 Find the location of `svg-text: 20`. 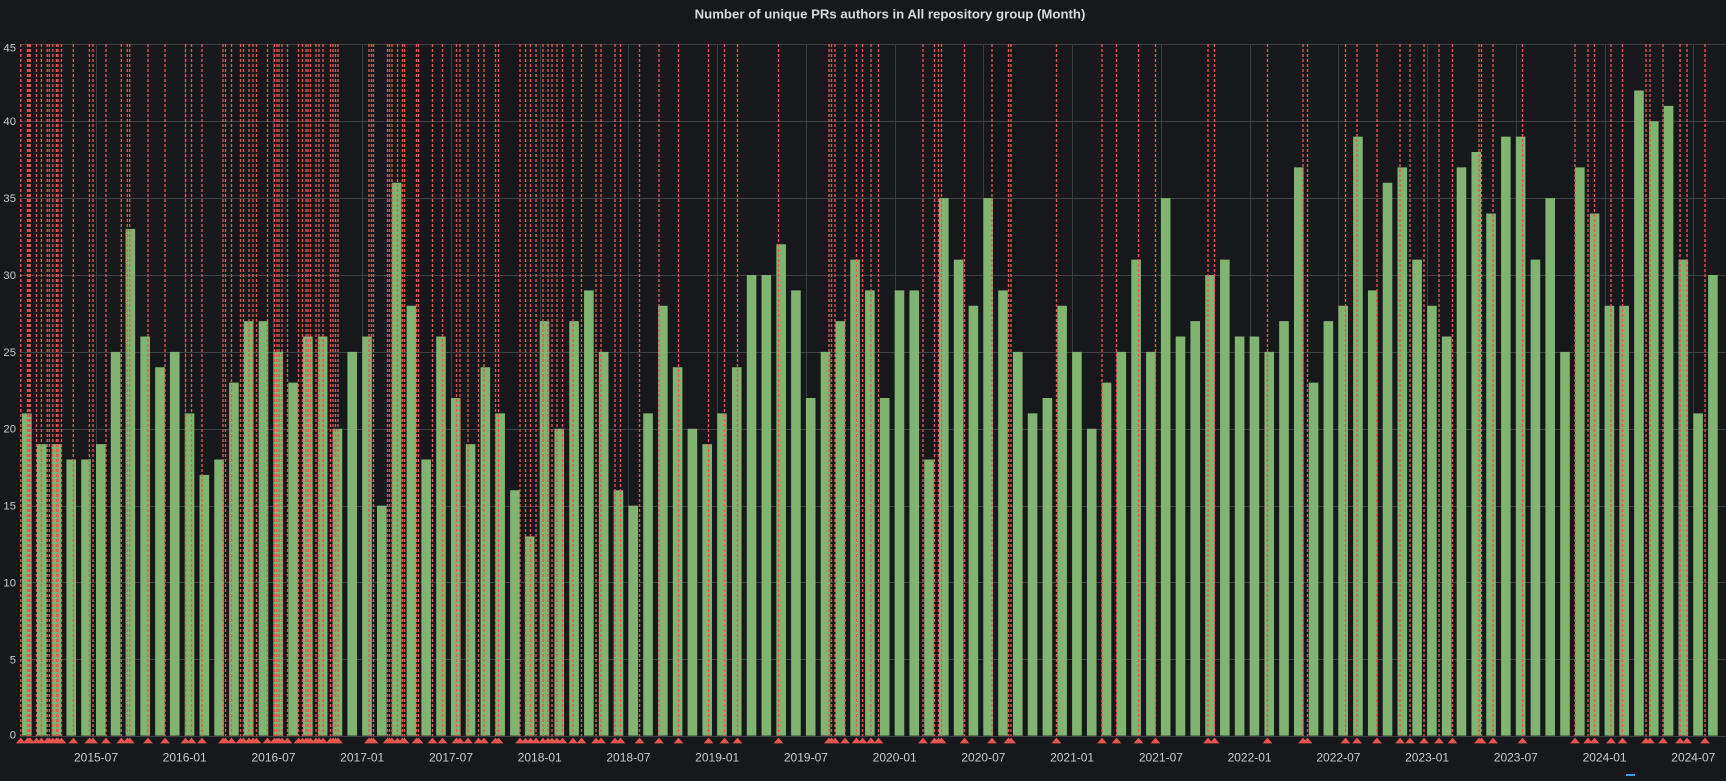

svg-text: 20 is located at coordinates (9, 430).